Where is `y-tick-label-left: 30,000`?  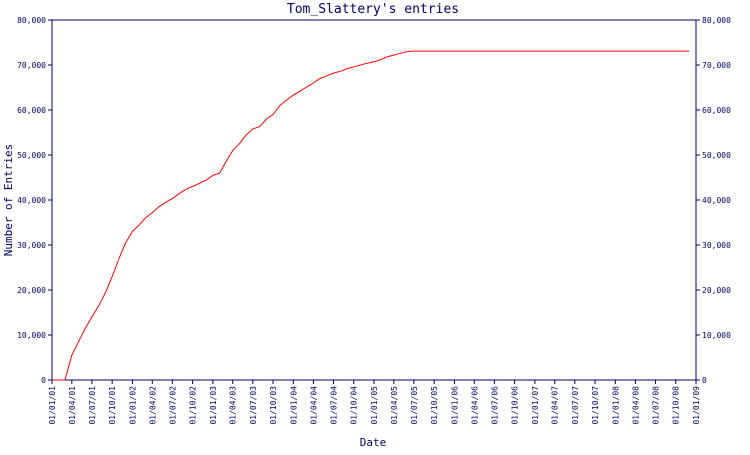
y-tick-label-left: 30,000 is located at coordinates (31, 245).